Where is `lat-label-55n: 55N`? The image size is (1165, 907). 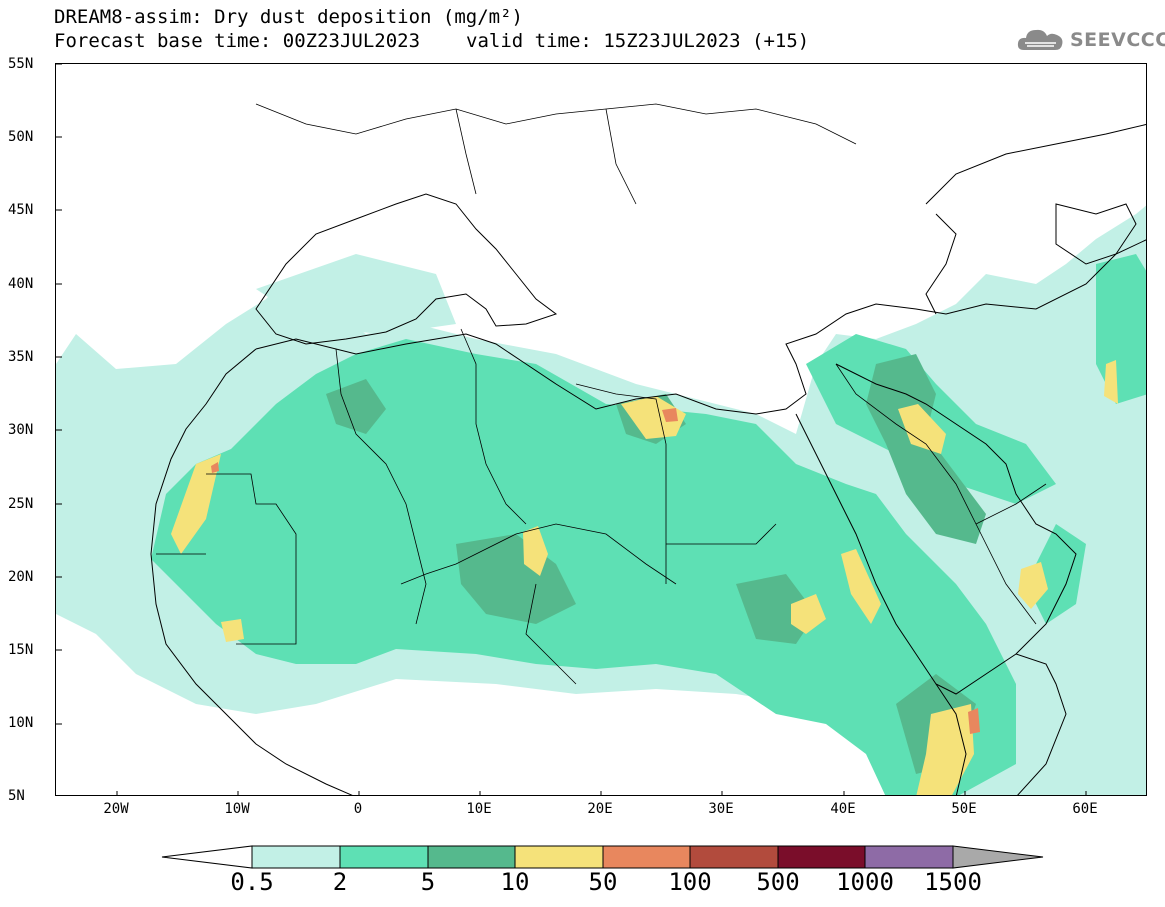 lat-label-55n: 55N is located at coordinates (21, 64).